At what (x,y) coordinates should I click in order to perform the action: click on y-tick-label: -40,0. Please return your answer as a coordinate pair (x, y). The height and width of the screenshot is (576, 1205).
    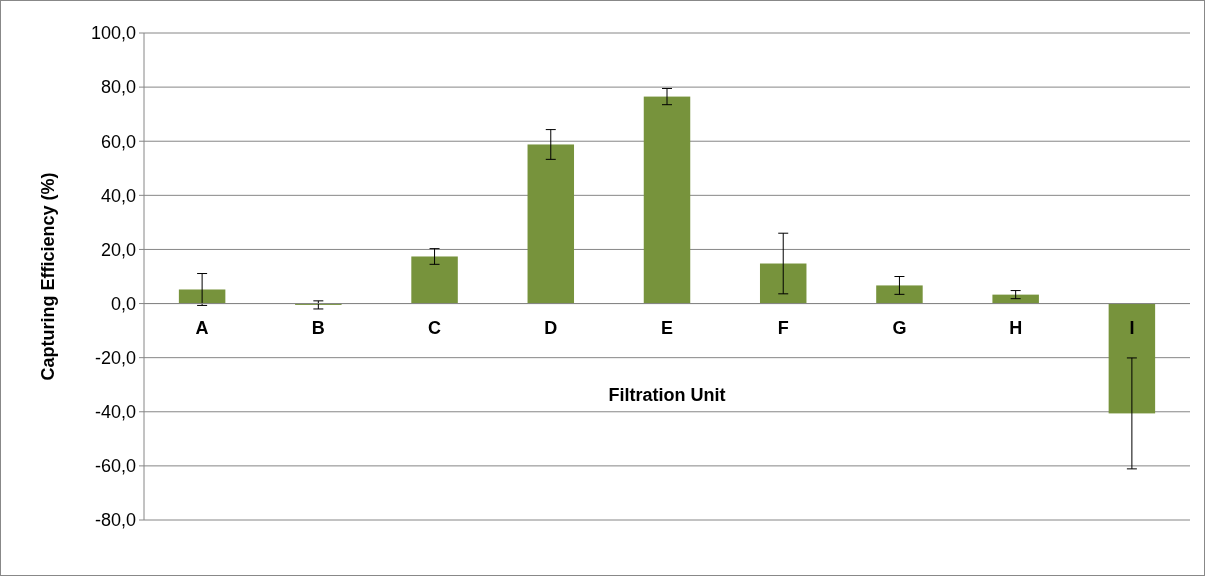
    Looking at the image, I should click on (115, 412).